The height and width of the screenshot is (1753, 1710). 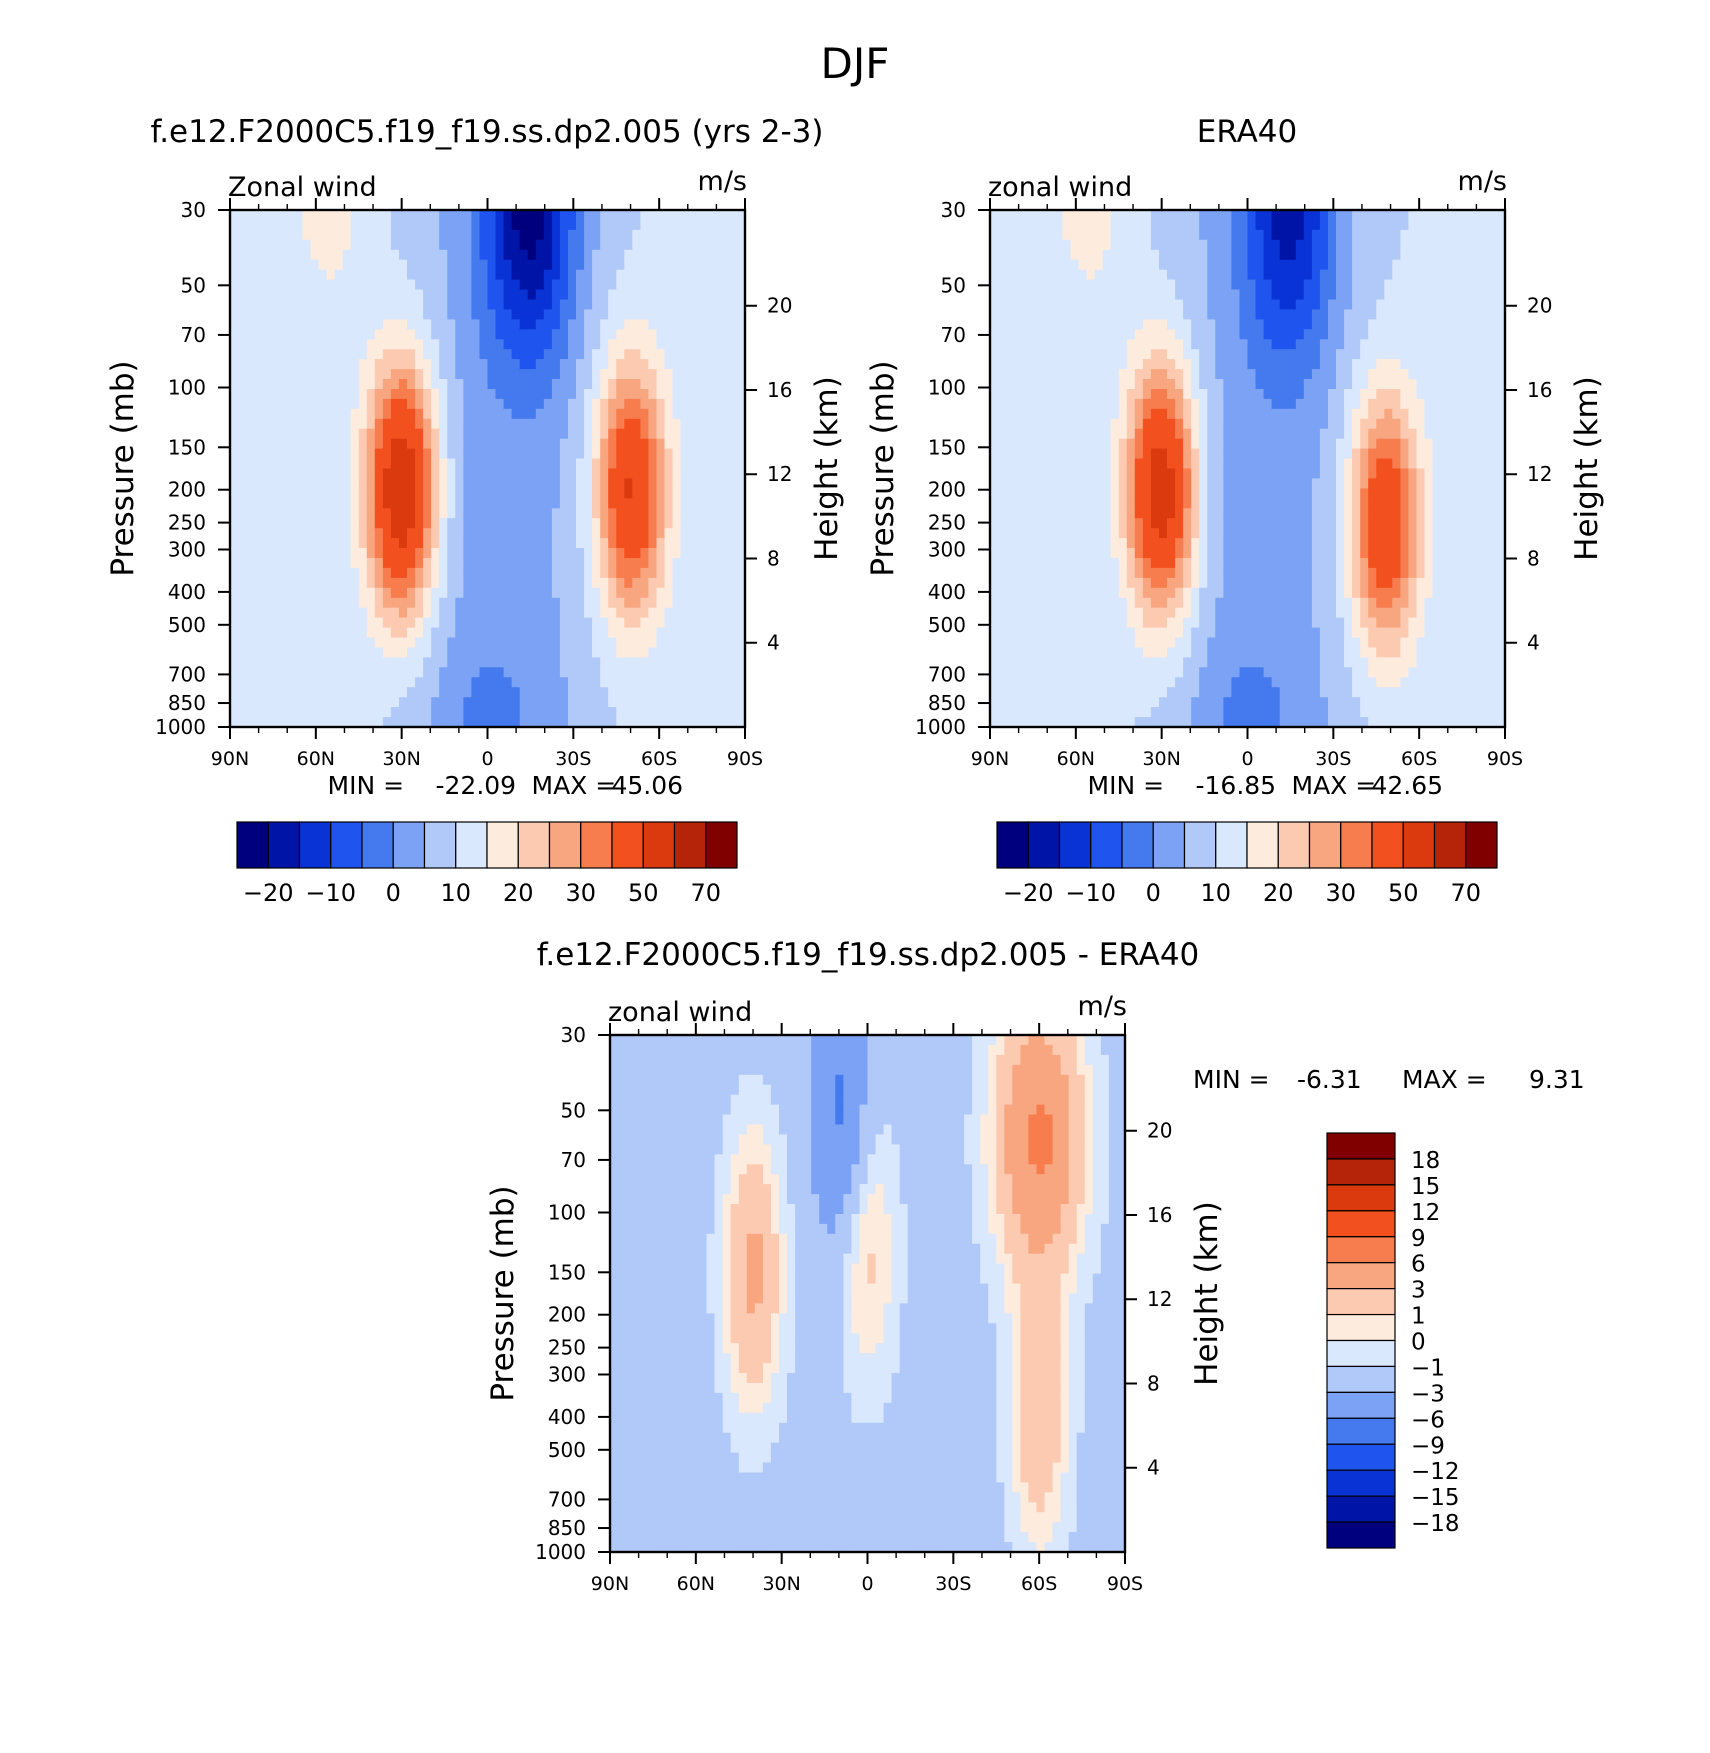 What do you see at coordinates (574, 785) in the screenshot?
I see `max-label: MAX =` at bounding box center [574, 785].